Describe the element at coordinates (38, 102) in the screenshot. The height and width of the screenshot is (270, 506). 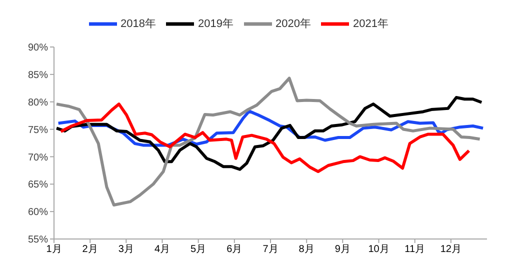
I see `y-tick-label: 80%` at that location.